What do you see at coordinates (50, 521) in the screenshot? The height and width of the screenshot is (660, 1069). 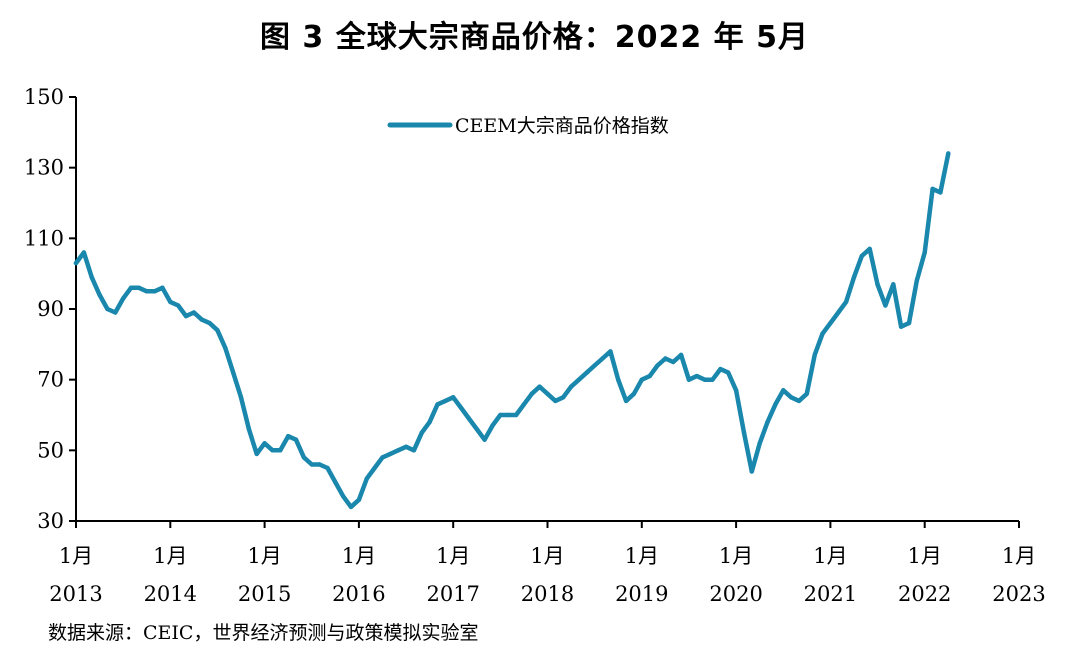 I see `y-tick-label: 30` at bounding box center [50, 521].